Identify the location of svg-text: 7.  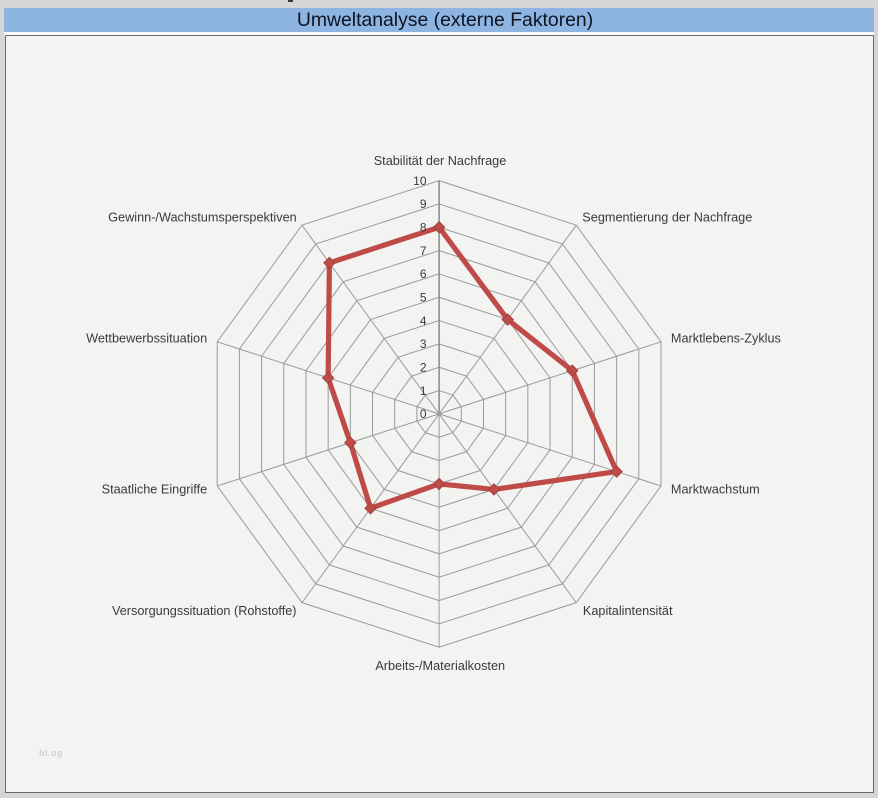
(423, 251).